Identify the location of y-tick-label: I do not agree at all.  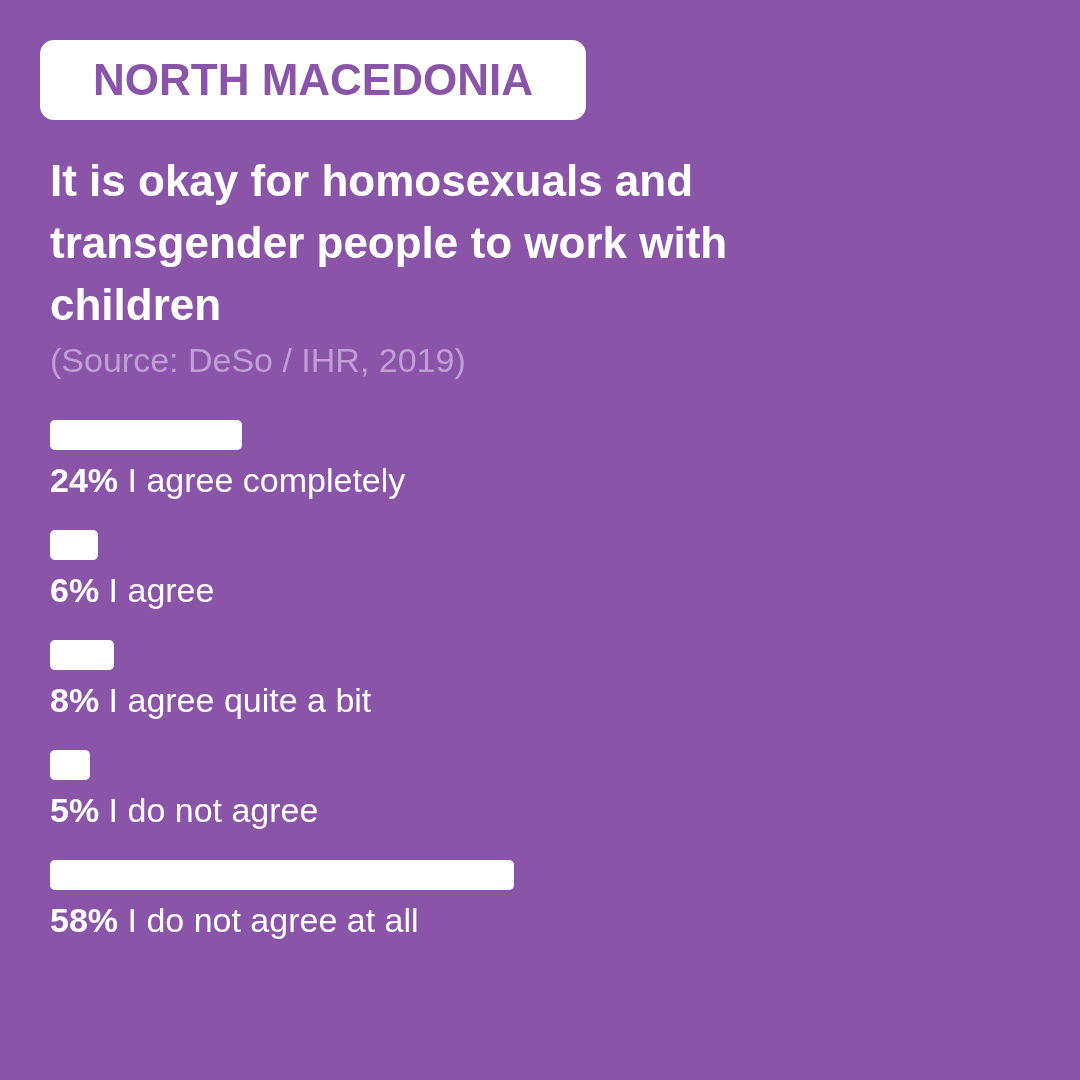
(273, 920).